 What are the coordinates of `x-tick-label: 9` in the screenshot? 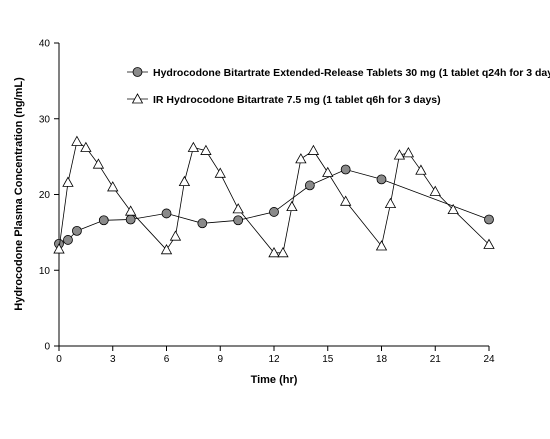 It's located at (220, 359).